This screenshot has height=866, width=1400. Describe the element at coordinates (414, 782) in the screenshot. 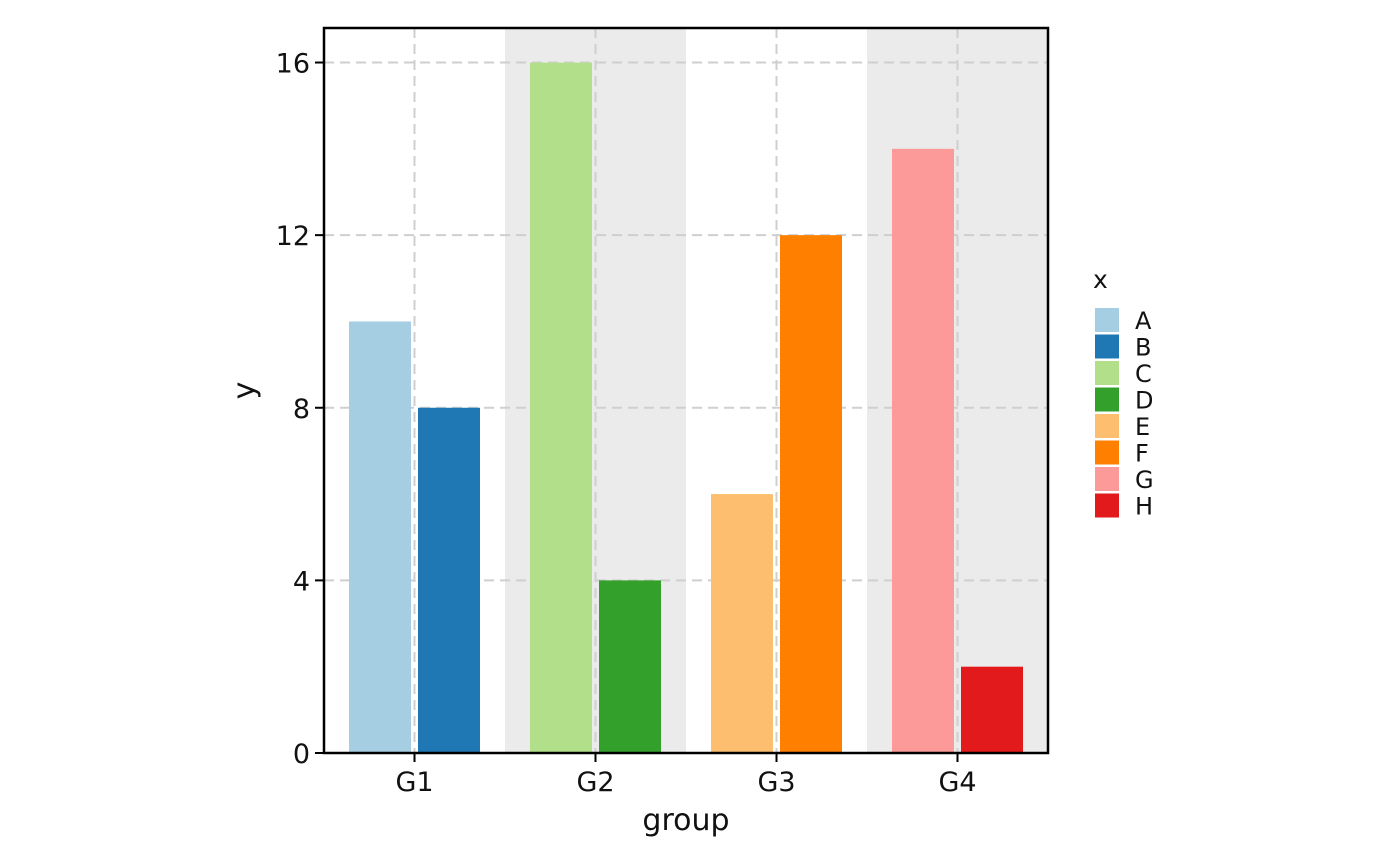

I see `x-tick-label: G1` at that location.